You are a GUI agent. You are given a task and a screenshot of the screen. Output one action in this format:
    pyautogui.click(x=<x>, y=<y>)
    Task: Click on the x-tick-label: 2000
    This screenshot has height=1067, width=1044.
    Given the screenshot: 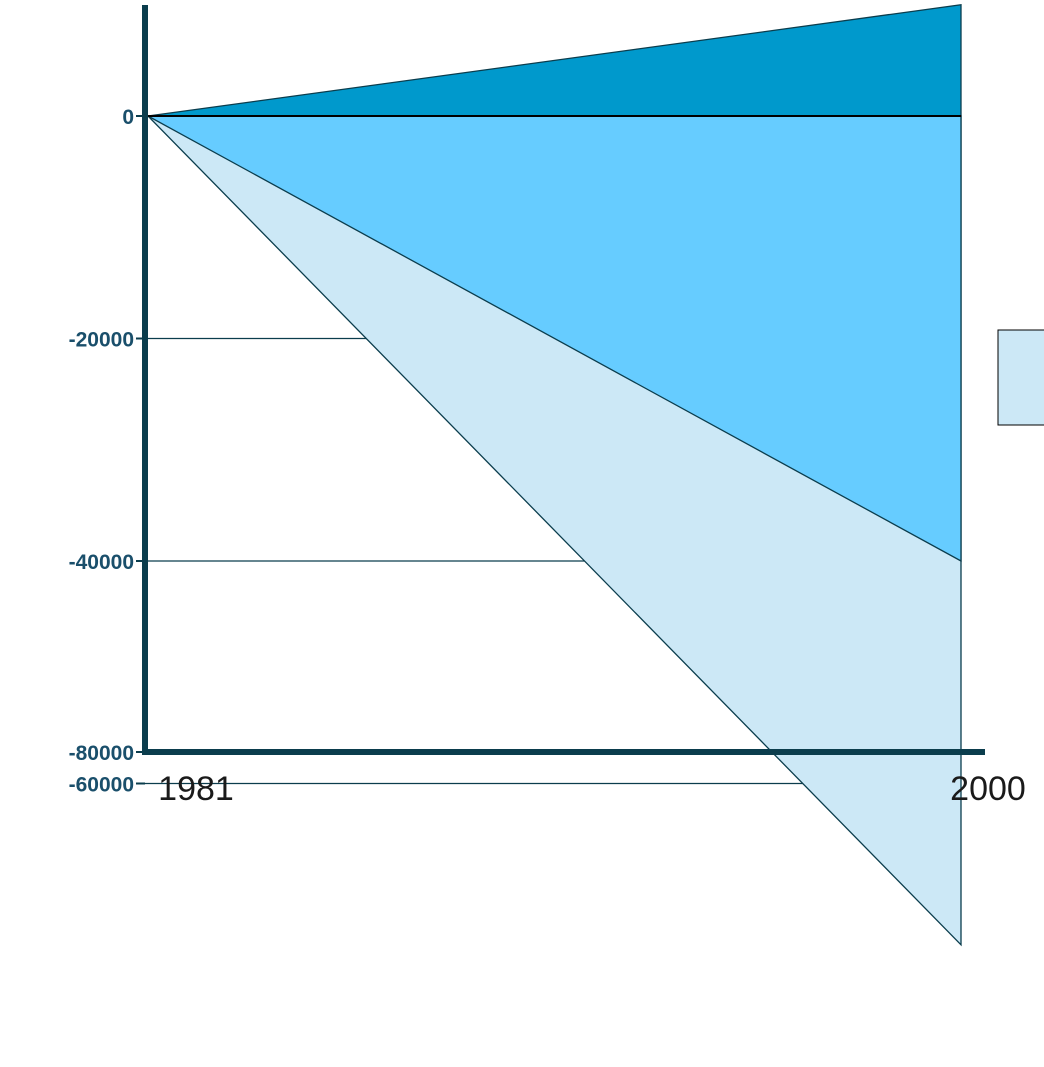 What is the action you would take?
    pyautogui.click(x=988, y=789)
    